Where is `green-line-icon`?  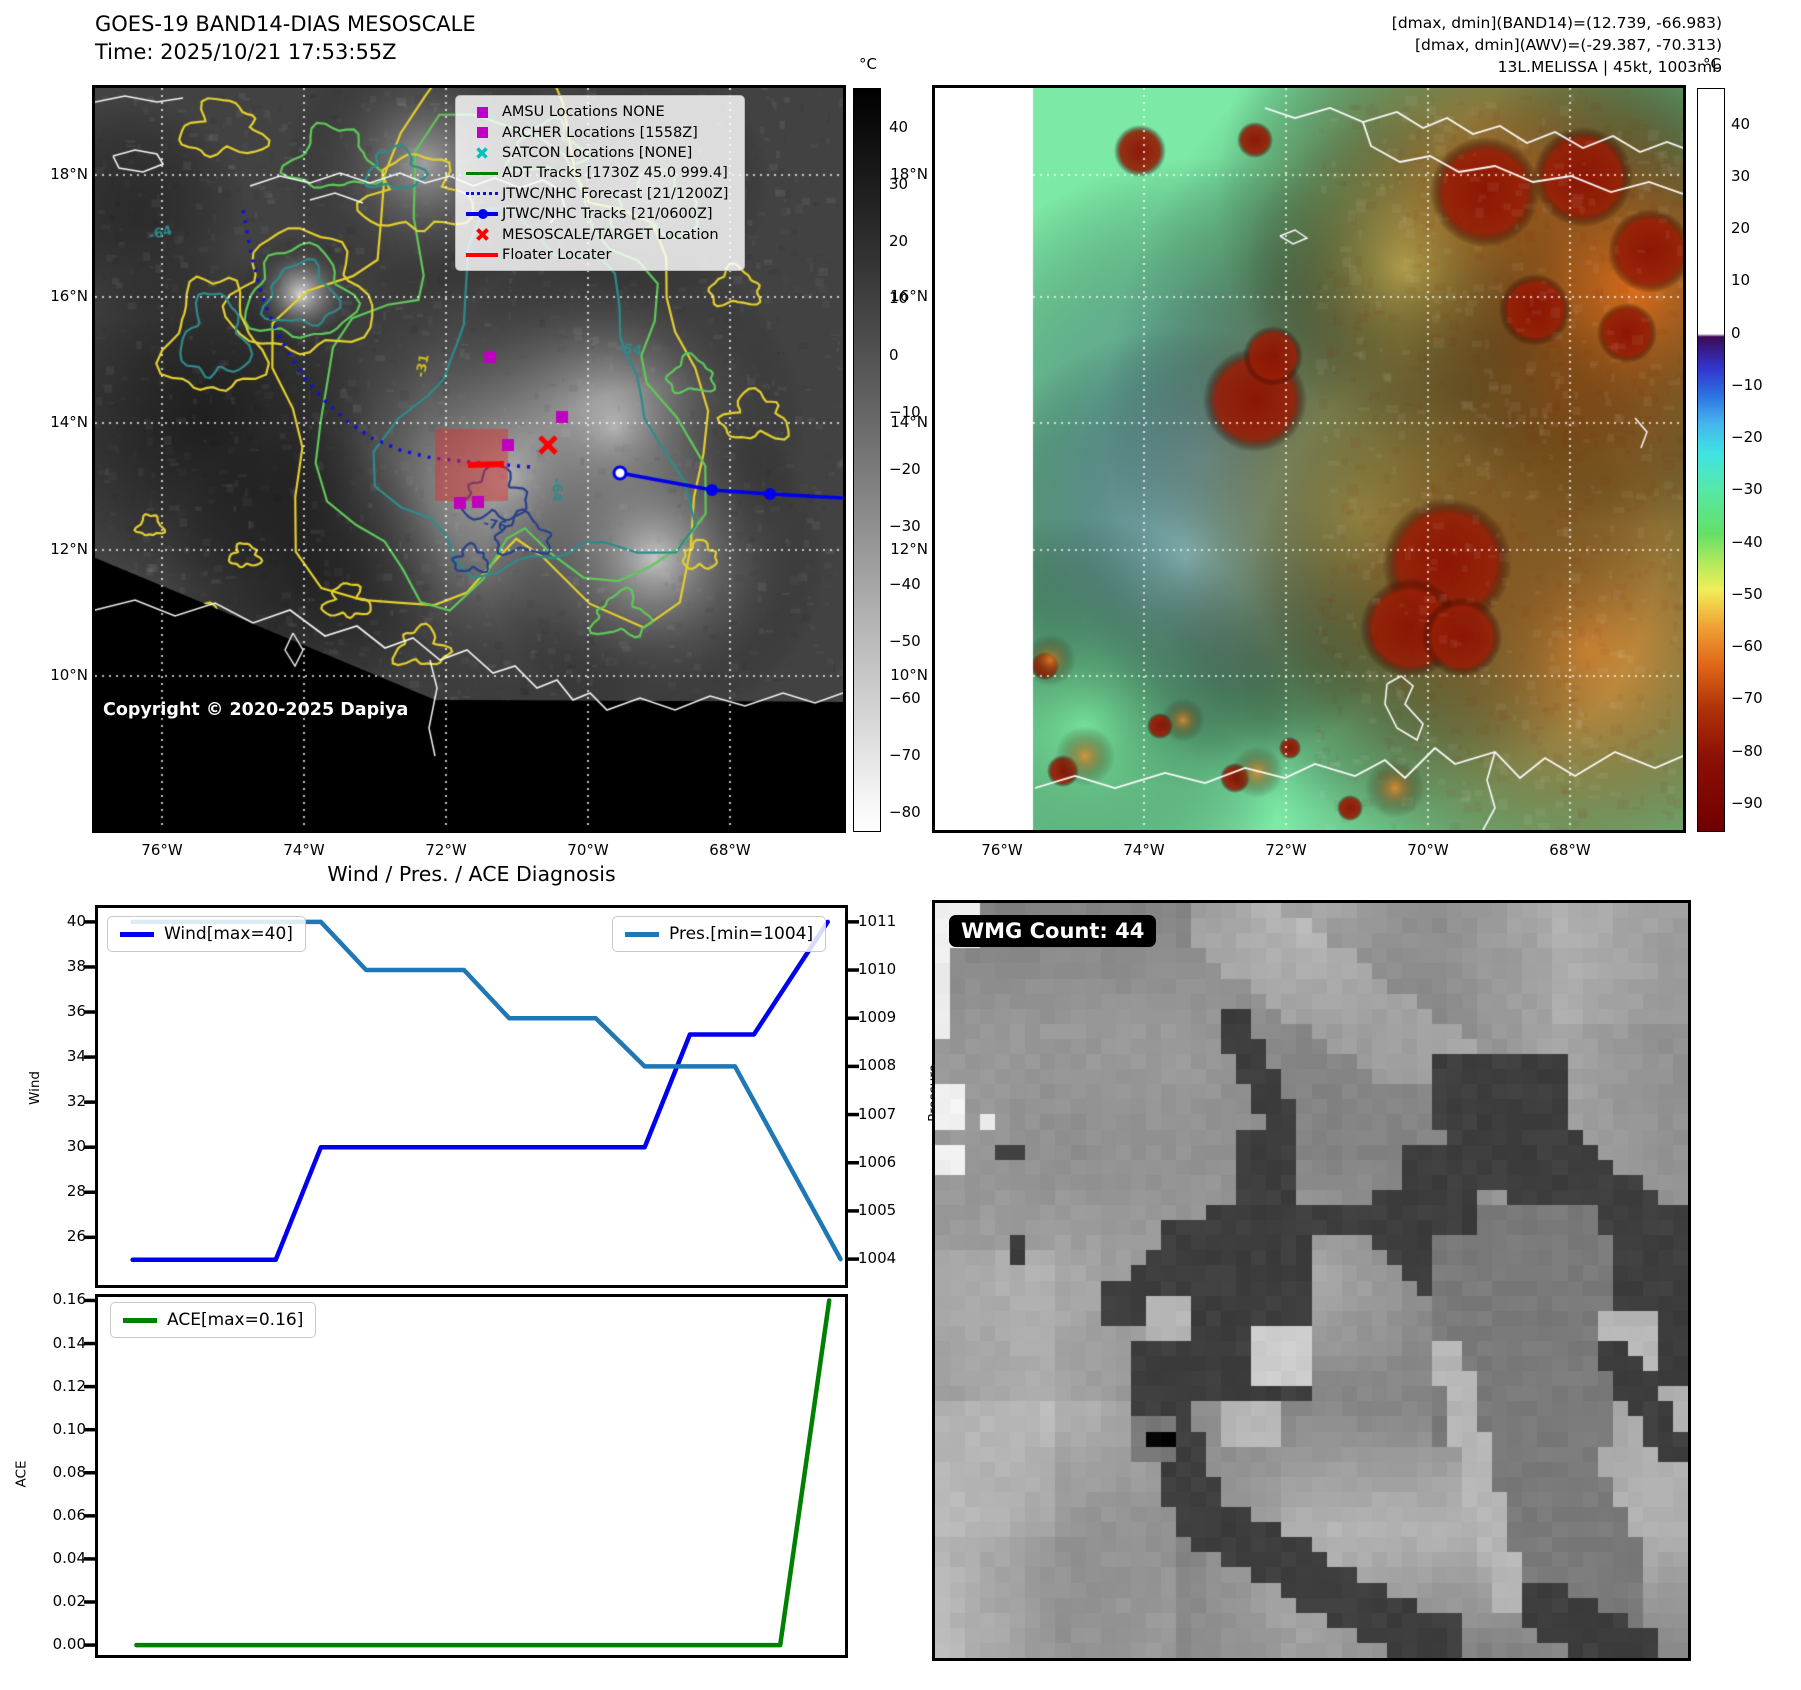 green-line-icon is located at coordinates (482, 173).